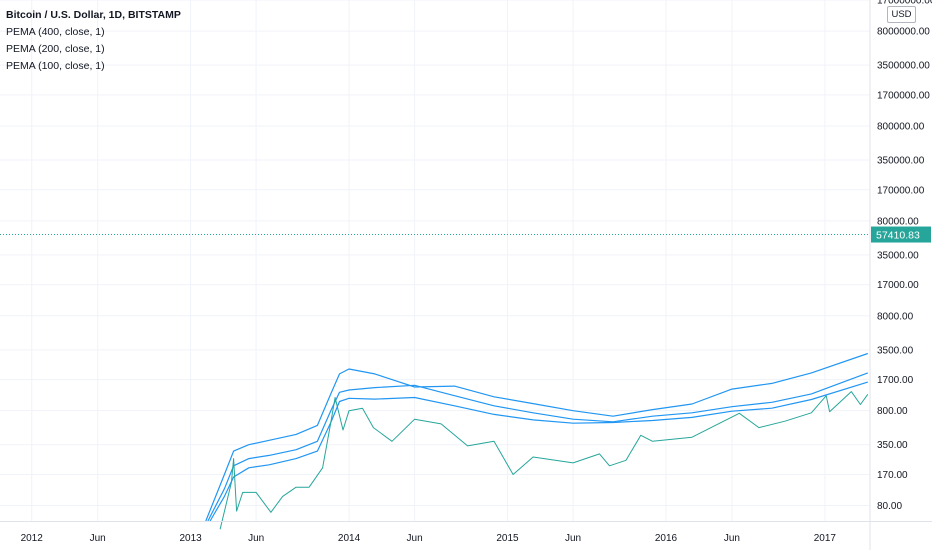 Image resolution: width=932 pixels, height=555 pixels. Describe the element at coordinates (892, 475) in the screenshot. I see `y-tick-label: 170.00` at that location.